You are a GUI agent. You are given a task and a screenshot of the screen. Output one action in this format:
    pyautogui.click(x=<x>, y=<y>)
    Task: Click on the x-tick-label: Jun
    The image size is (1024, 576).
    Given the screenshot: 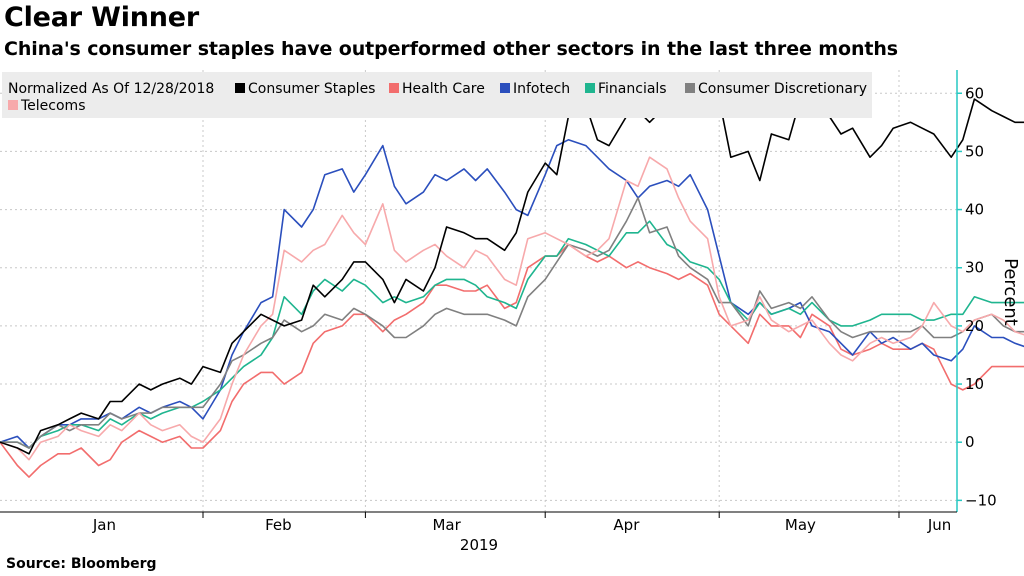 What is the action you would take?
    pyautogui.click(x=939, y=525)
    